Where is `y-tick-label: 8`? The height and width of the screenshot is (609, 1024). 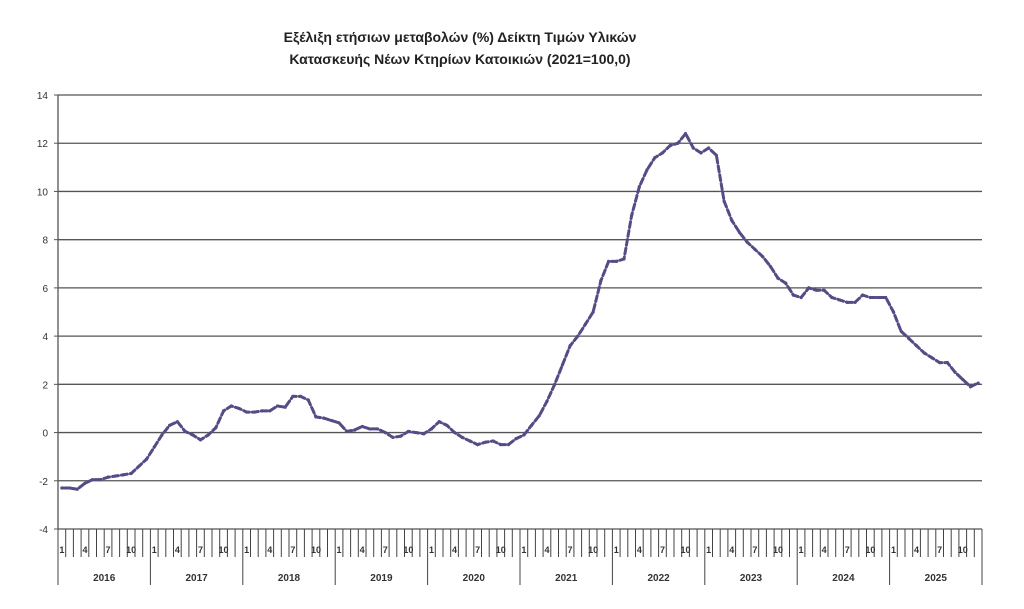 y-tick-label: 8 is located at coordinates (45, 241).